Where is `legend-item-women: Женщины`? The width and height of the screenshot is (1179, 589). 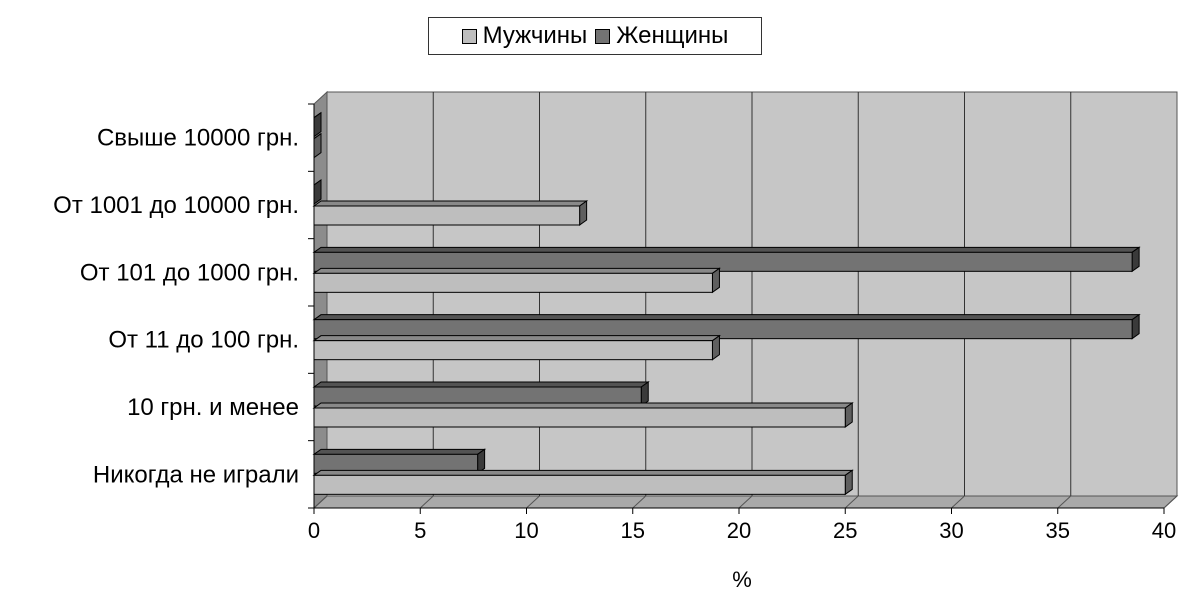
legend-item-women: Женщины is located at coordinates (661, 36).